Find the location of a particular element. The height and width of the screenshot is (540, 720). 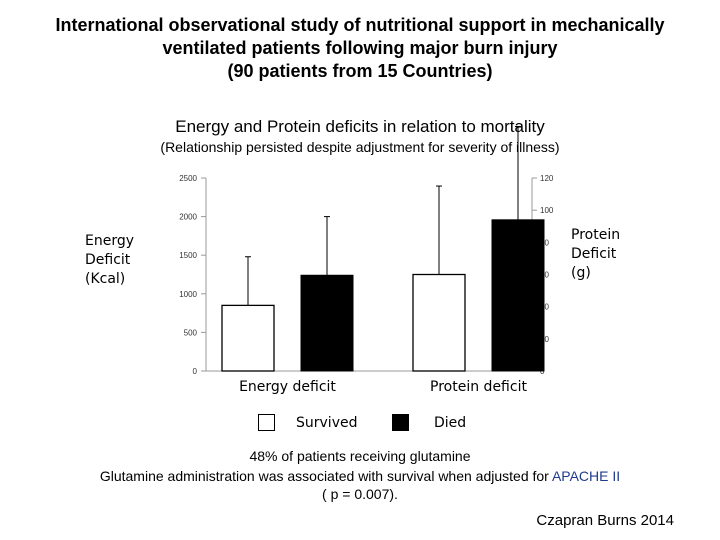

right-axis-label-line: Deficit is located at coordinates (594, 254).